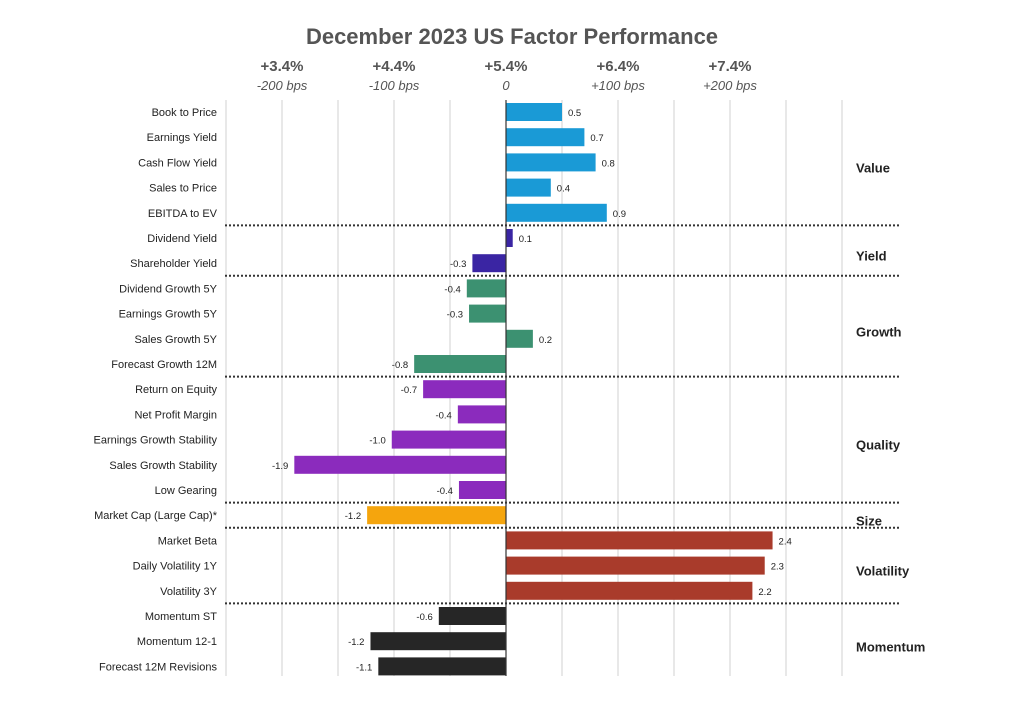 The height and width of the screenshot is (708, 1024). Describe the element at coordinates (183, 189) in the screenshot. I see `category-label: Sales to Price` at that location.